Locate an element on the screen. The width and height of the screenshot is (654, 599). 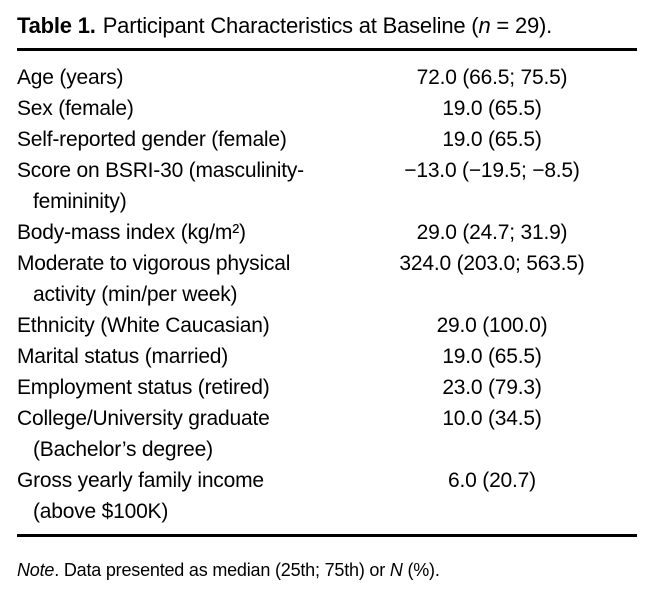
row-value: 324.0 (203.0; 563.5) is located at coordinates (492, 263).